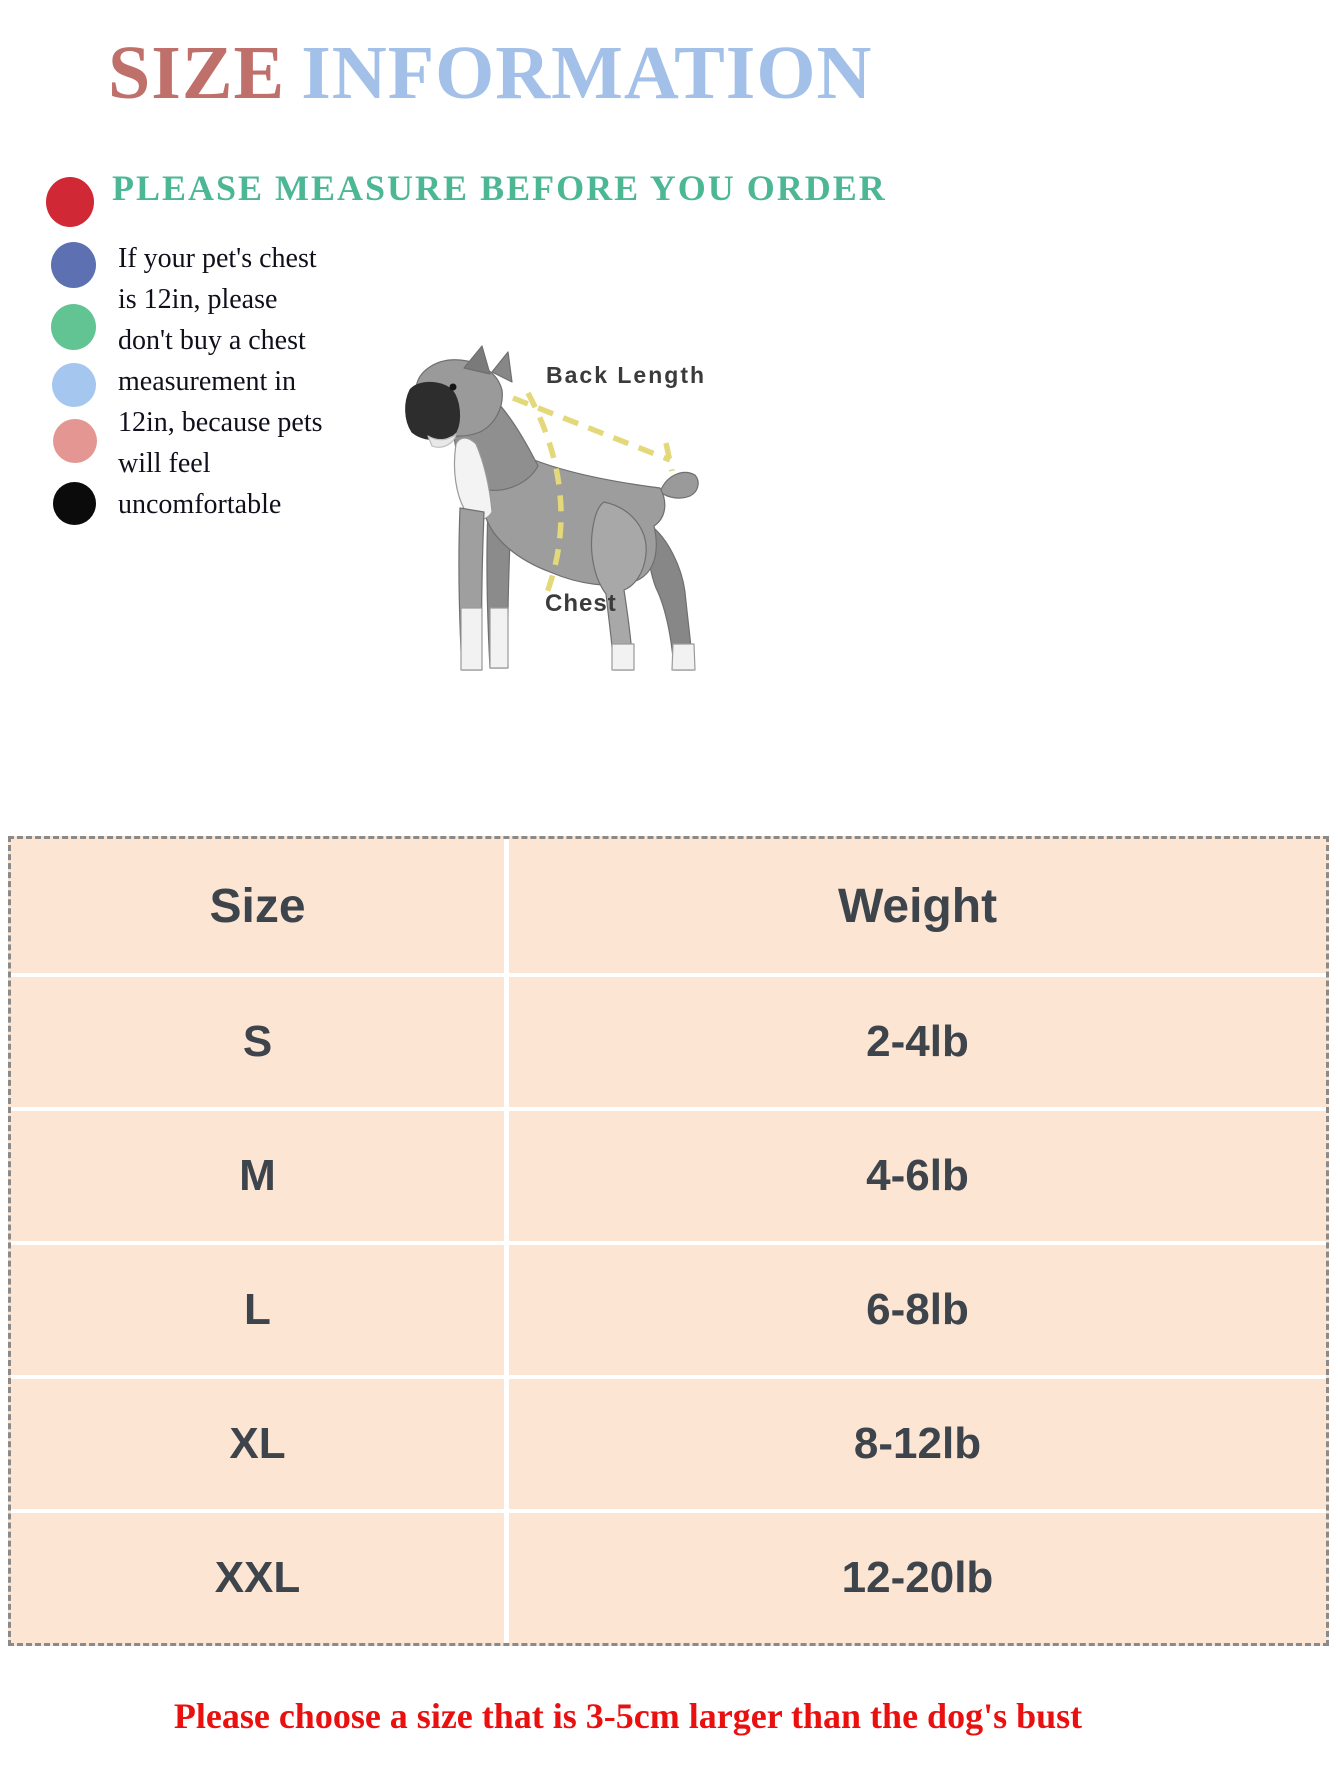 The height and width of the screenshot is (1785, 1340). Describe the element at coordinates (260, 1444) in the screenshot. I see `size-cell: XL` at that location.